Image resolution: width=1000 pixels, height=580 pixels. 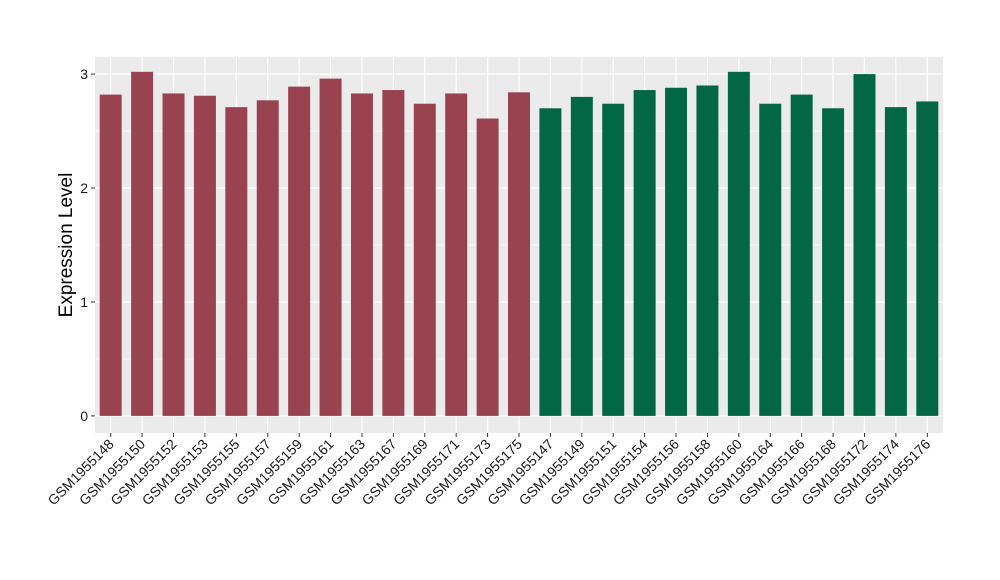 I want to click on bar-GSM1955174, so click(x=895, y=261).